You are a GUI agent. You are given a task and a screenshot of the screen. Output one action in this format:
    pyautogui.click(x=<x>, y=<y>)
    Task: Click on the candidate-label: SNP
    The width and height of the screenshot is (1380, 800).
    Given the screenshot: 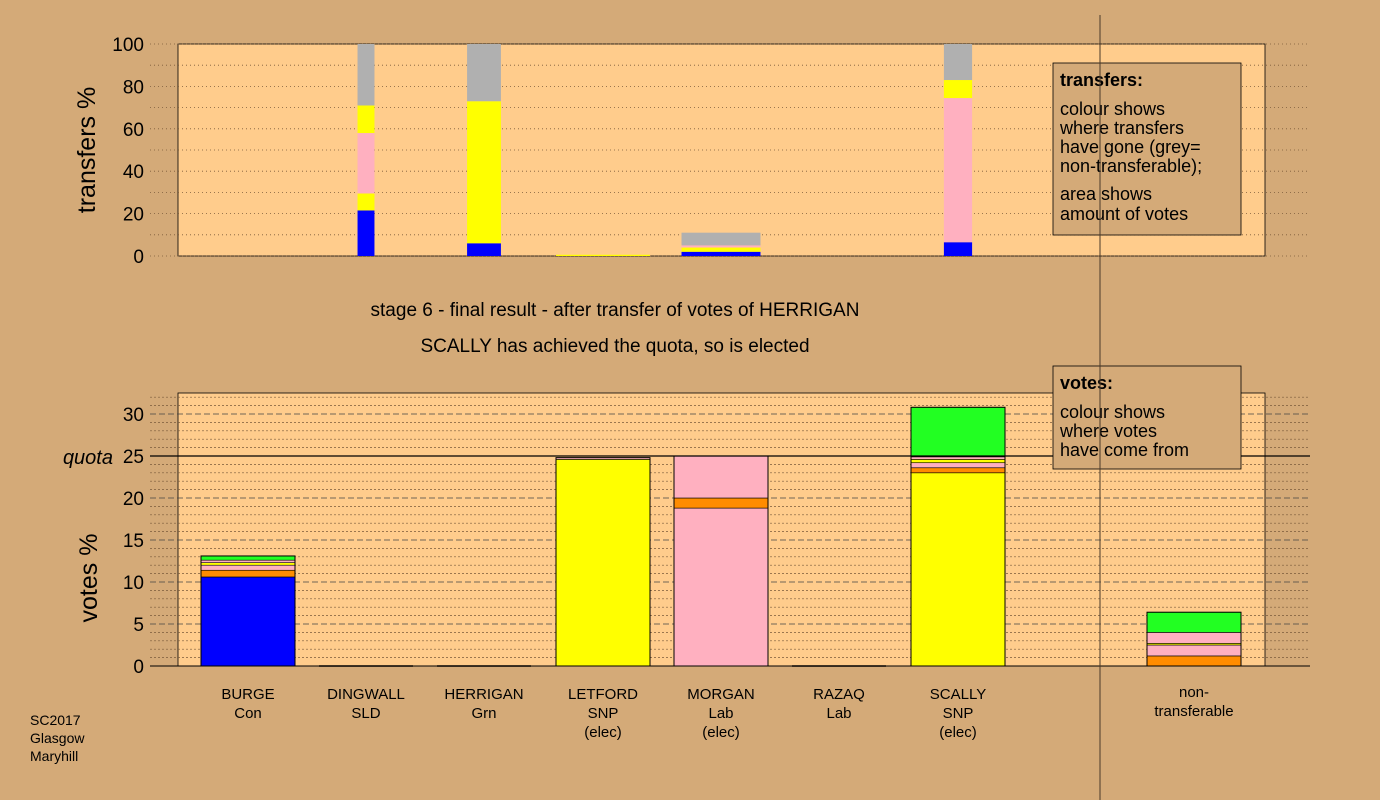 What is the action you would take?
    pyautogui.click(x=603, y=713)
    